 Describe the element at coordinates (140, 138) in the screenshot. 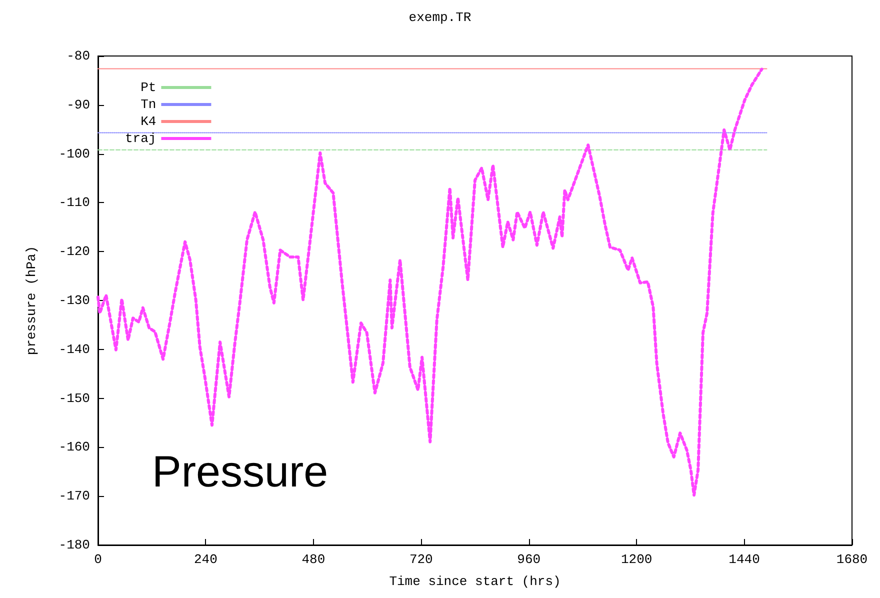

I see `legend-label: traj` at that location.